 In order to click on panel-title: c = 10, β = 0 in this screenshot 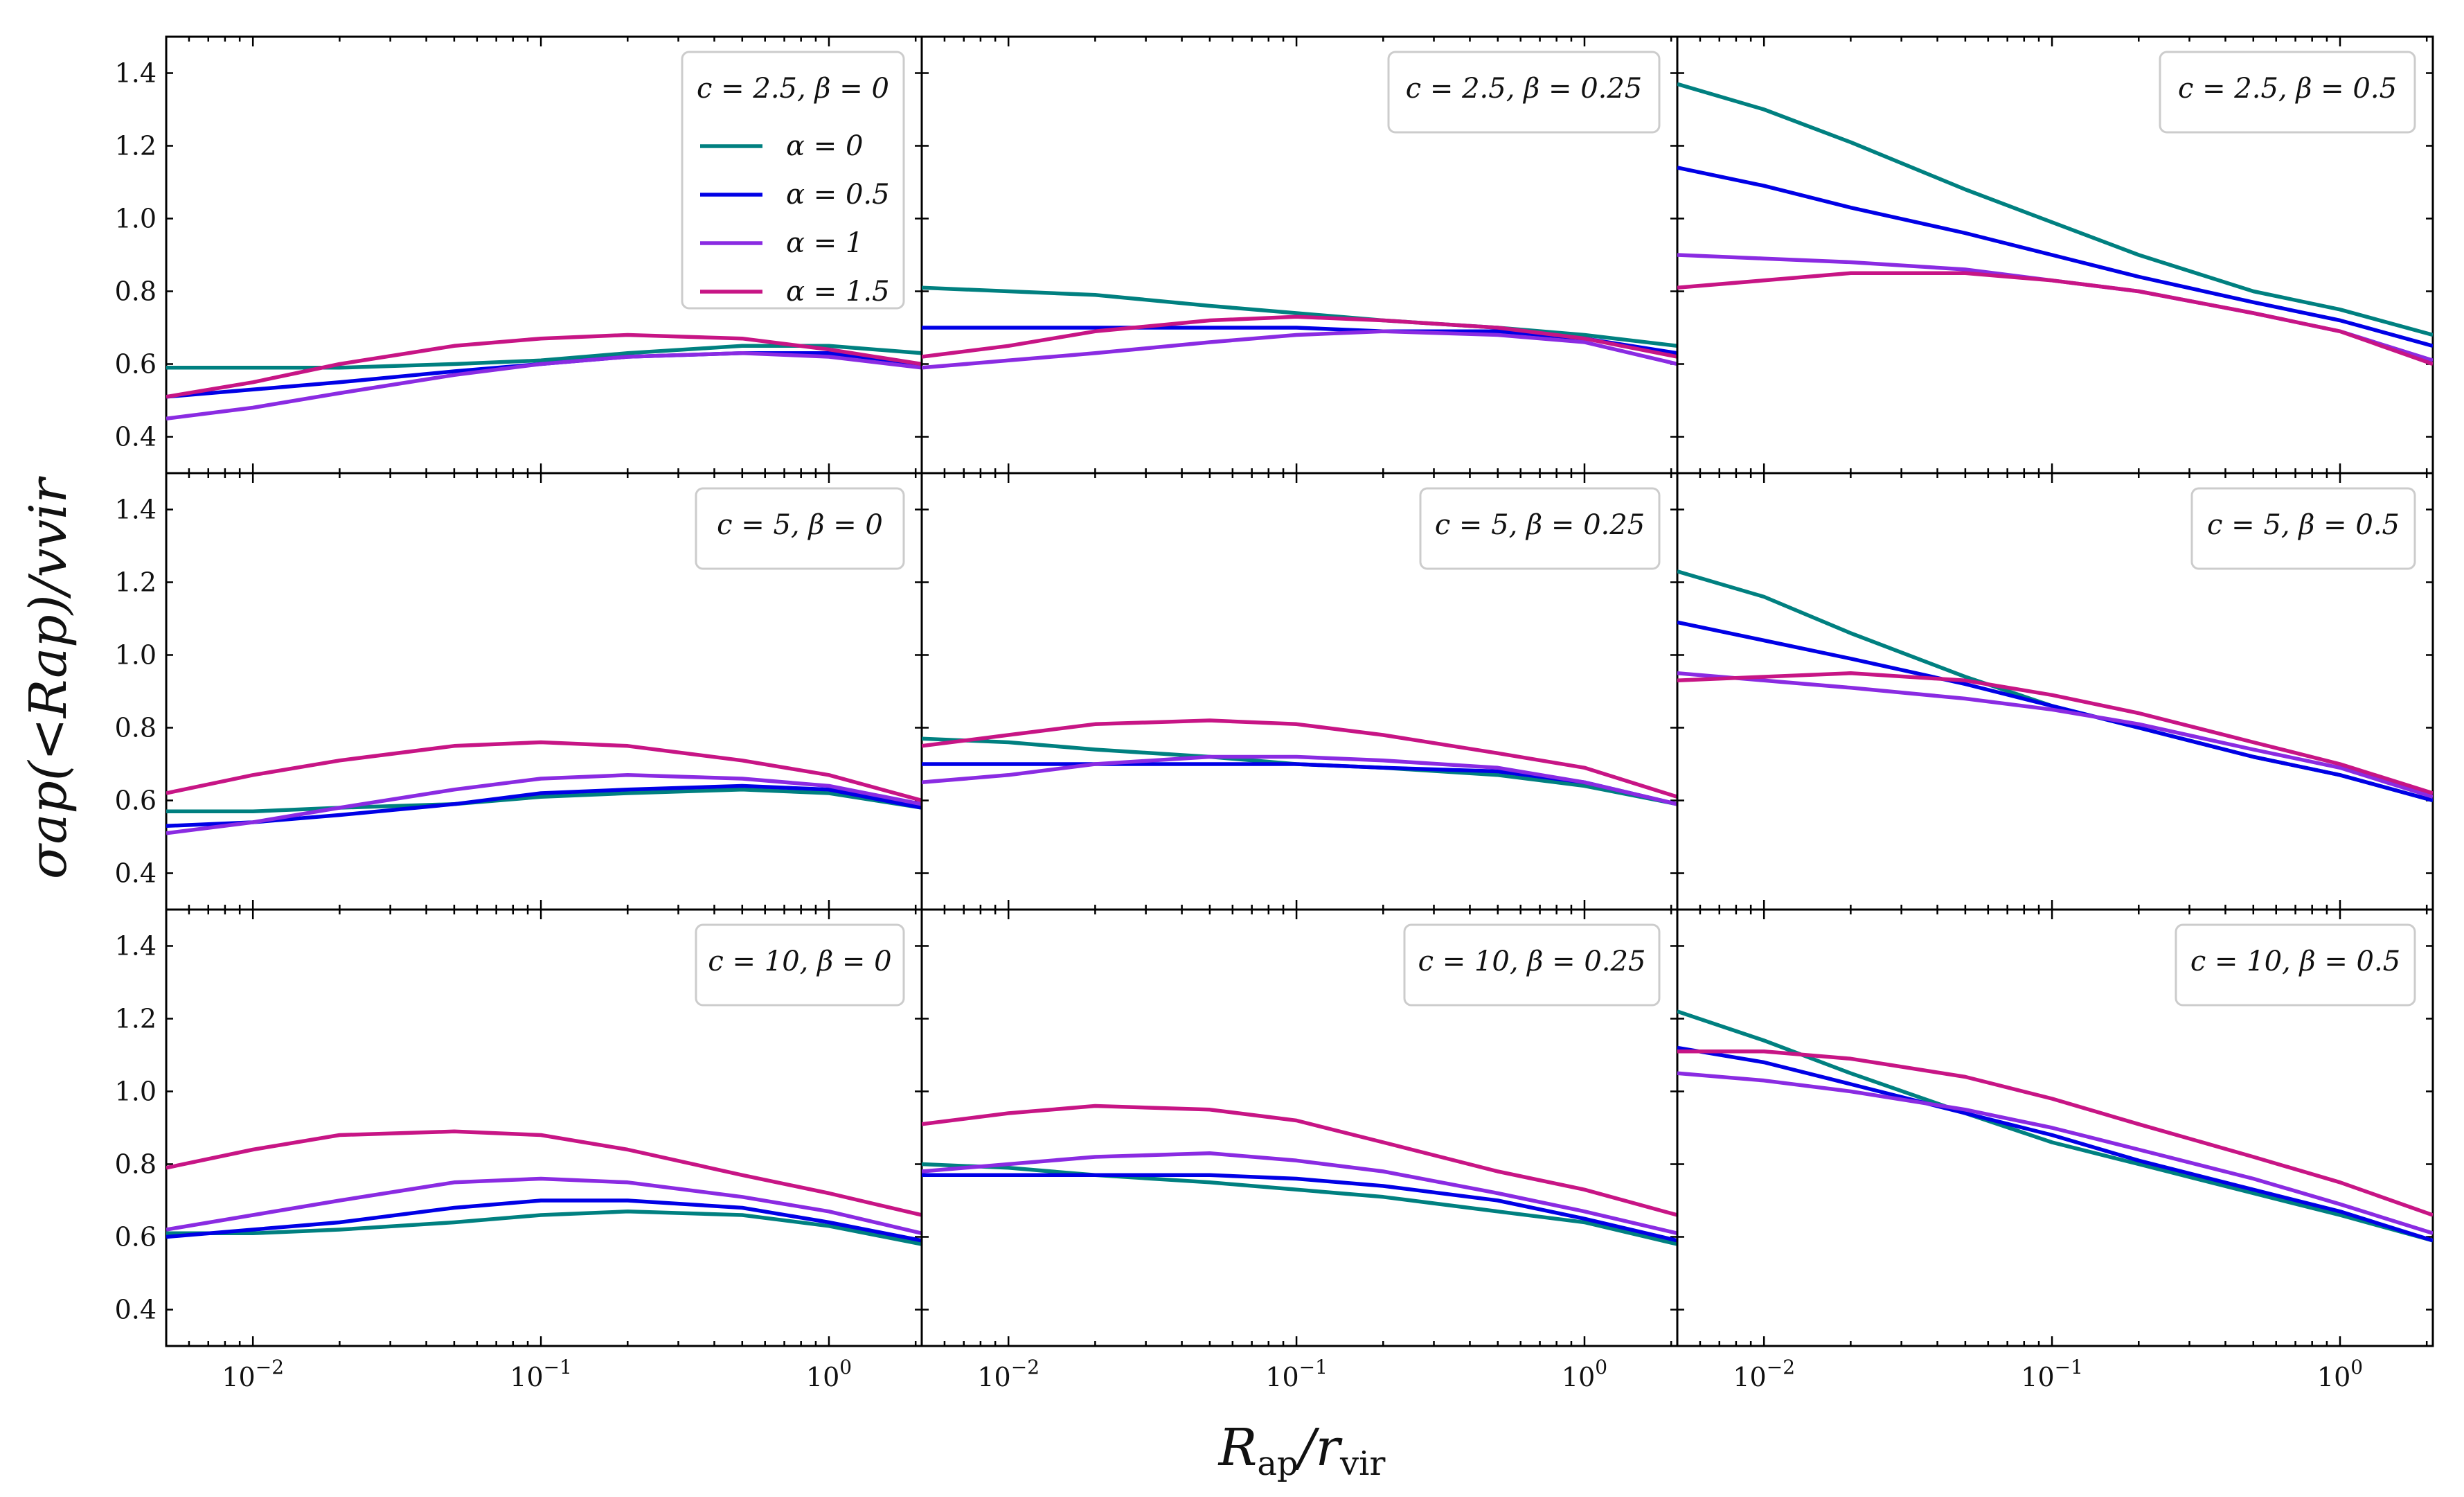, I will do `click(799, 961)`.